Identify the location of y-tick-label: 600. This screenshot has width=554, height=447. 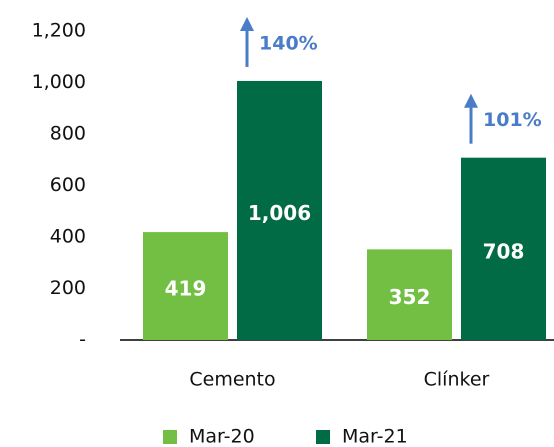
(68, 185).